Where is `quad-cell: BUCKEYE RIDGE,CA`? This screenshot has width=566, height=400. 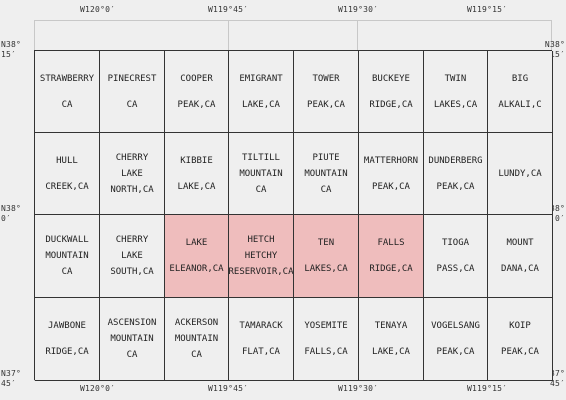
quad-cell: BUCKEYE RIDGE,CA is located at coordinates (391, 92).